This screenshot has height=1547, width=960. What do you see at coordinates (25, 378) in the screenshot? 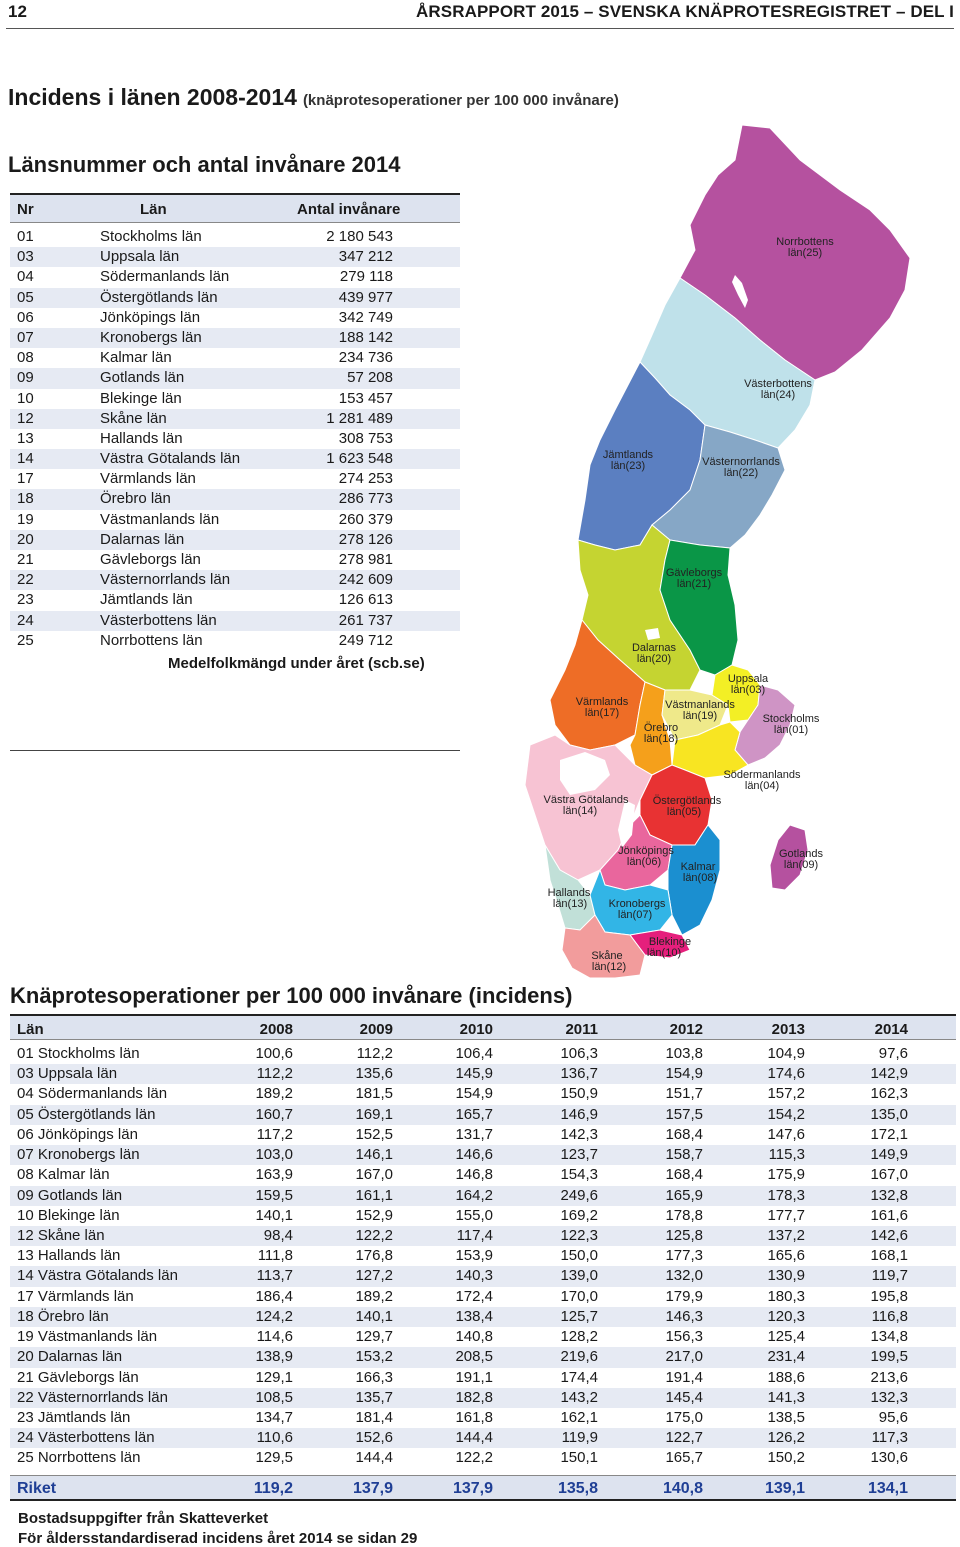
I see `county-number: 09` at bounding box center [25, 378].